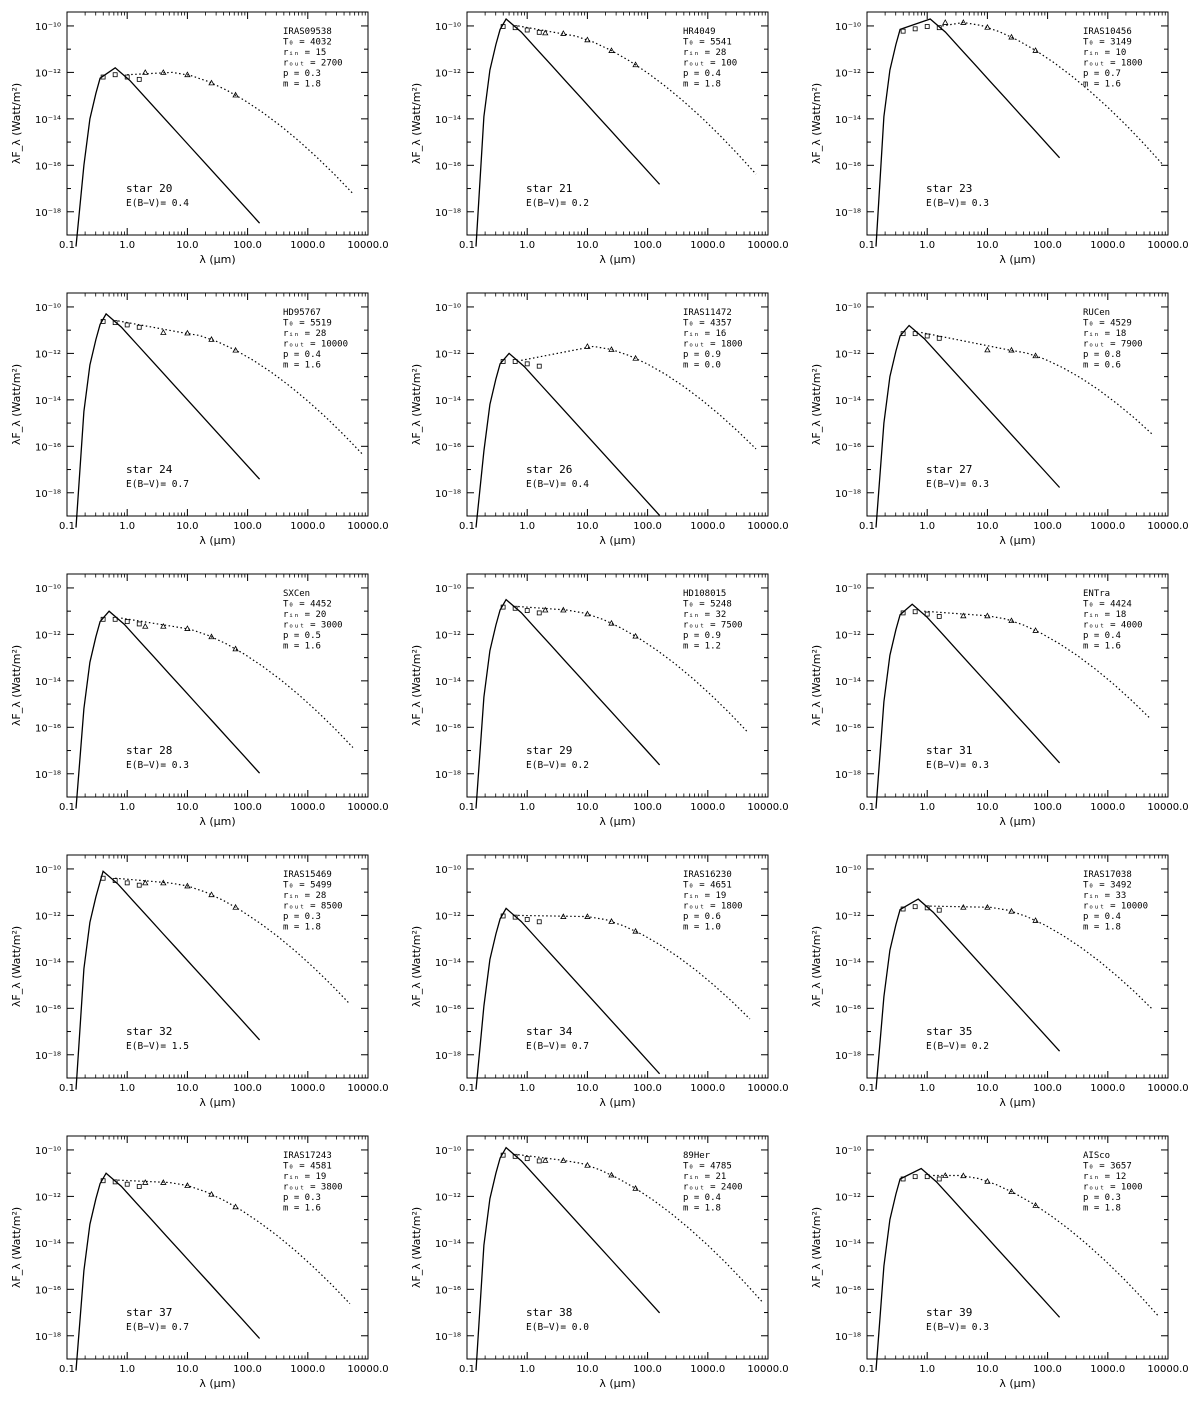 The width and height of the screenshot is (1200, 1408). What do you see at coordinates (149, 1312) in the screenshot?
I see `star-label: star 37` at bounding box center [149, 1312].